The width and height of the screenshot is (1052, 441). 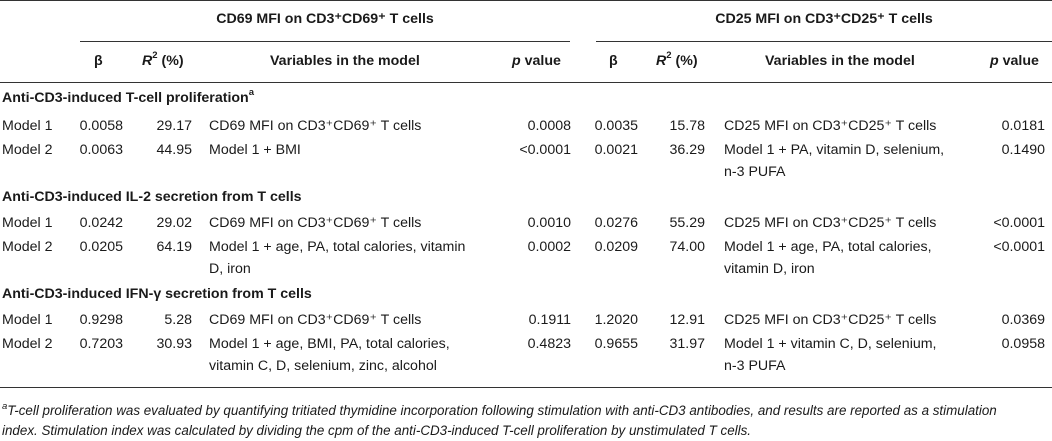 I want to click on cell-p: 0.1911, so click(x=549, y=320).